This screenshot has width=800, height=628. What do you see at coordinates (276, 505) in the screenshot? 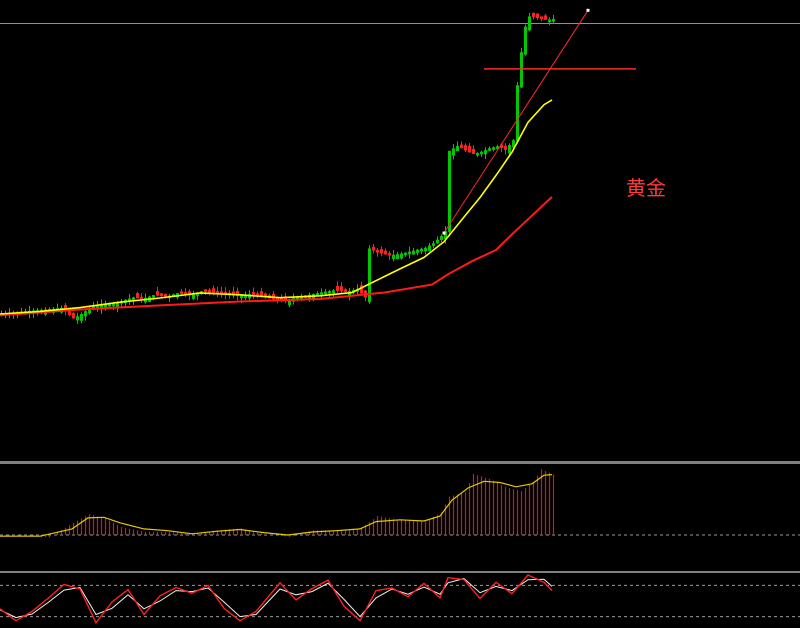
I see `oscillator-signal-line` at bounding box center [276, 505].